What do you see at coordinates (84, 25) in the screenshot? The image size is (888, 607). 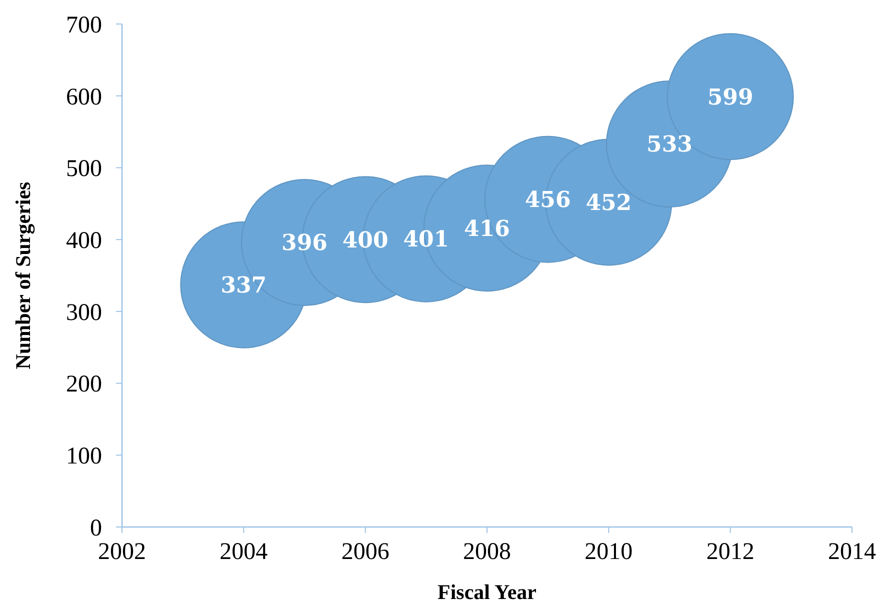 I see `y-tick-label: 700` at bounding box center [84, 25].